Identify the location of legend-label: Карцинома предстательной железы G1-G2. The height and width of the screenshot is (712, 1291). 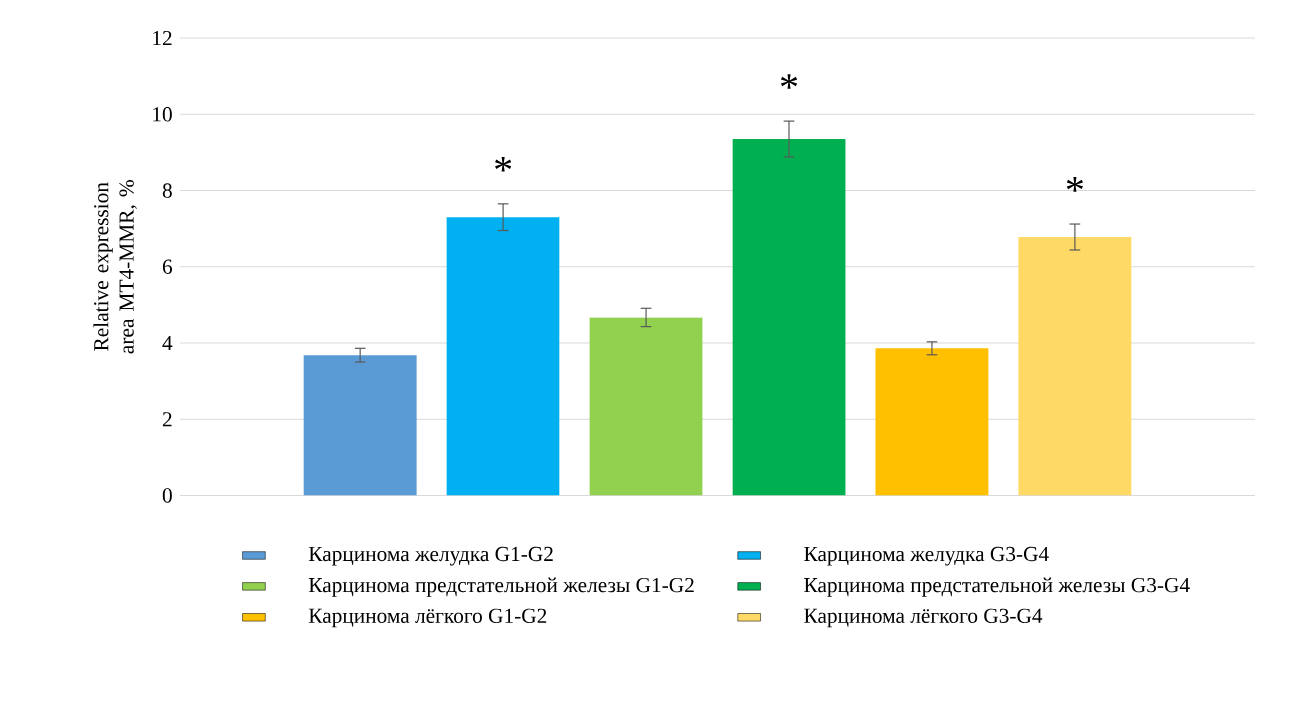
(501, 587).